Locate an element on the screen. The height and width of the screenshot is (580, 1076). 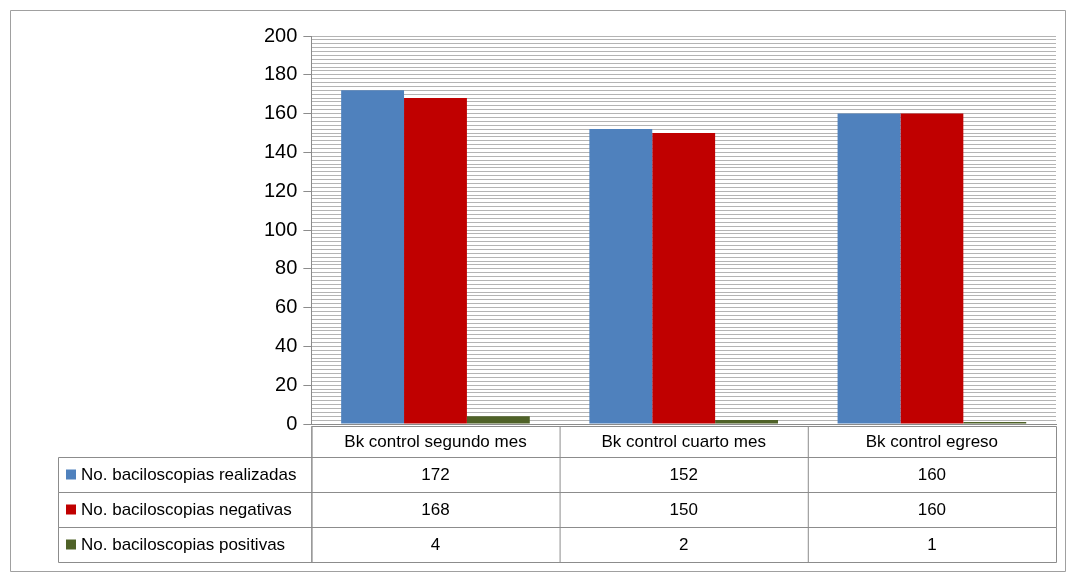
legend-label: No. baciloscopias realizadas is located at coordinates (189, 475).